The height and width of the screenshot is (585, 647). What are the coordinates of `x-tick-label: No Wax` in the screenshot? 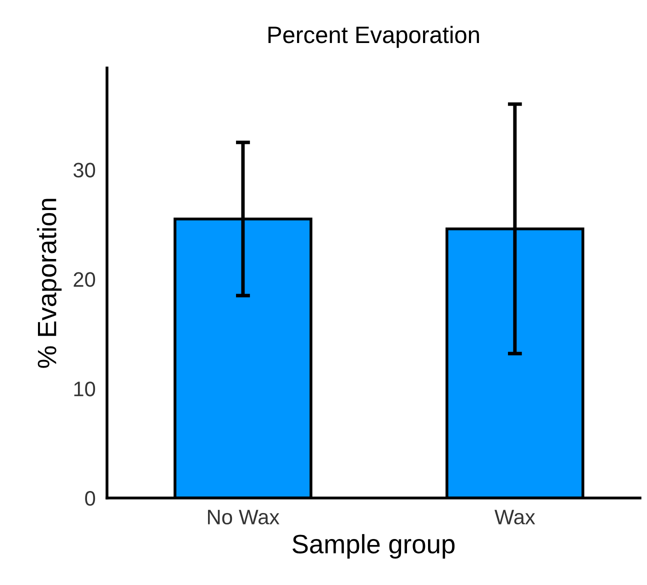 It's located at (244, 517).